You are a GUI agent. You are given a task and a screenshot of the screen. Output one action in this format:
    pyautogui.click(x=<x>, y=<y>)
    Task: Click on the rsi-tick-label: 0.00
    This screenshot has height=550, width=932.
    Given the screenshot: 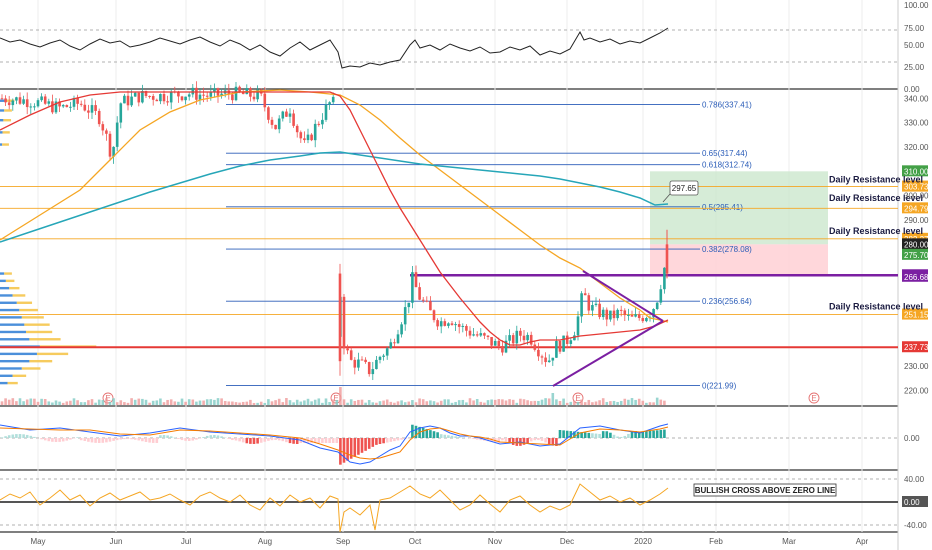 What is the action you would take?
    pyautogui.click(x=912, y=89)
    